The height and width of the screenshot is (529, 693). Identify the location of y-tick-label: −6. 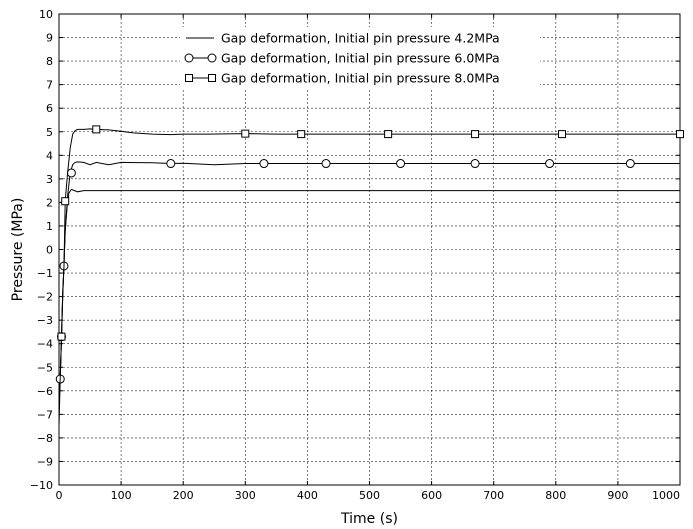
(45, 391).